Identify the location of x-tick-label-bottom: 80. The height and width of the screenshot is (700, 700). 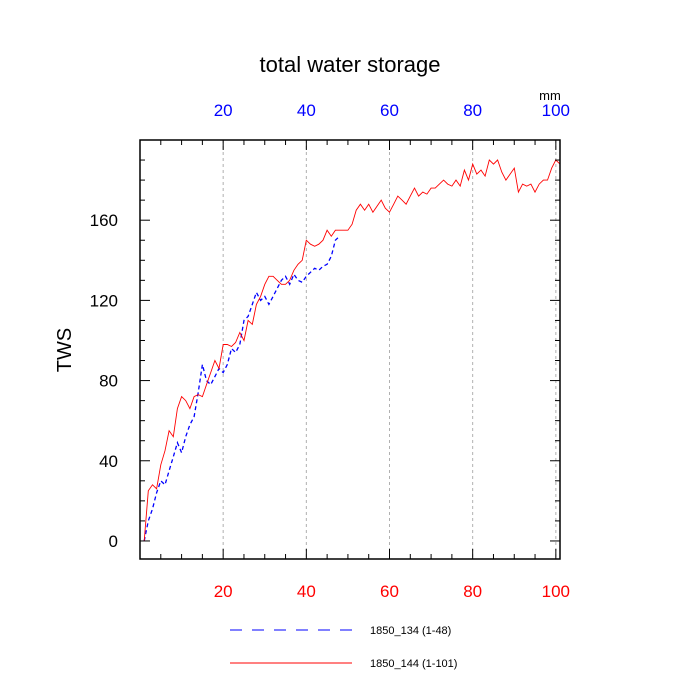
(472, 591).